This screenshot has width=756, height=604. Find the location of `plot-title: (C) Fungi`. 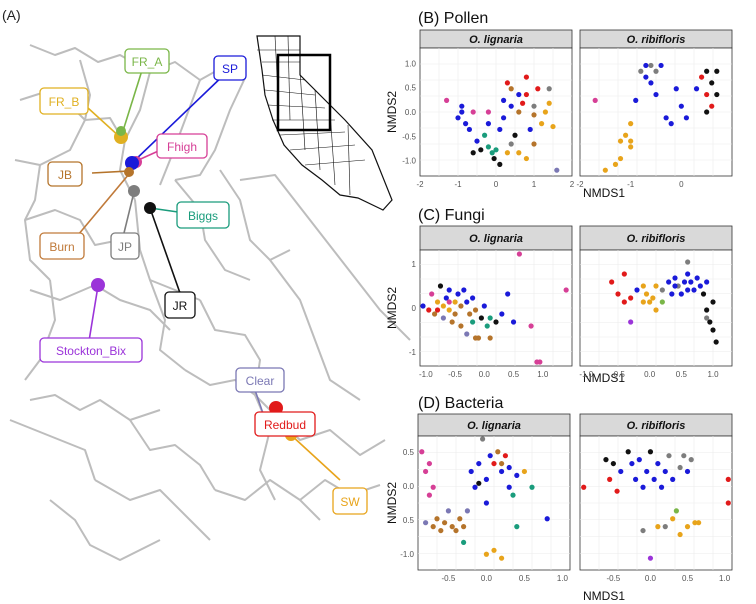

plot-title: (C) Fungi is located at coordinates (451, 215).